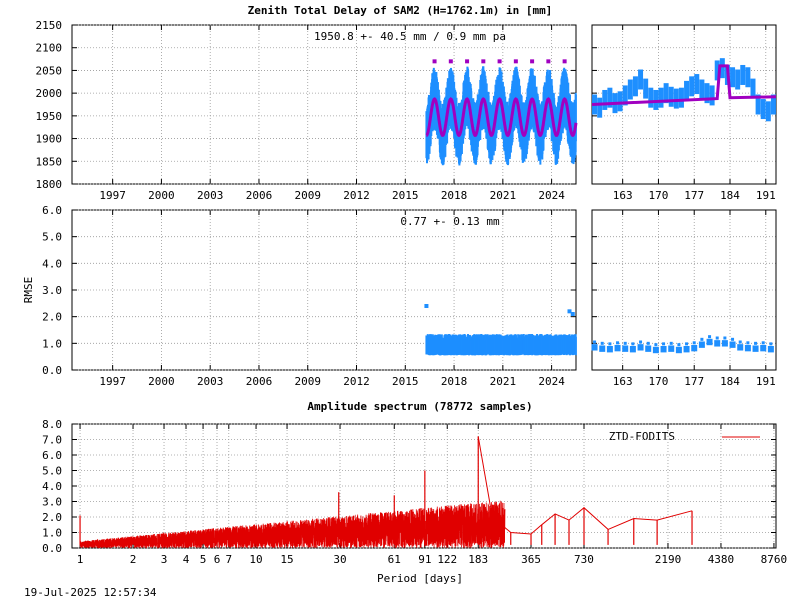  What do you see at coordinates (49, 184) in the screenshot?
I see `y-tick-label: 1800` at bounding box center [49, 184].